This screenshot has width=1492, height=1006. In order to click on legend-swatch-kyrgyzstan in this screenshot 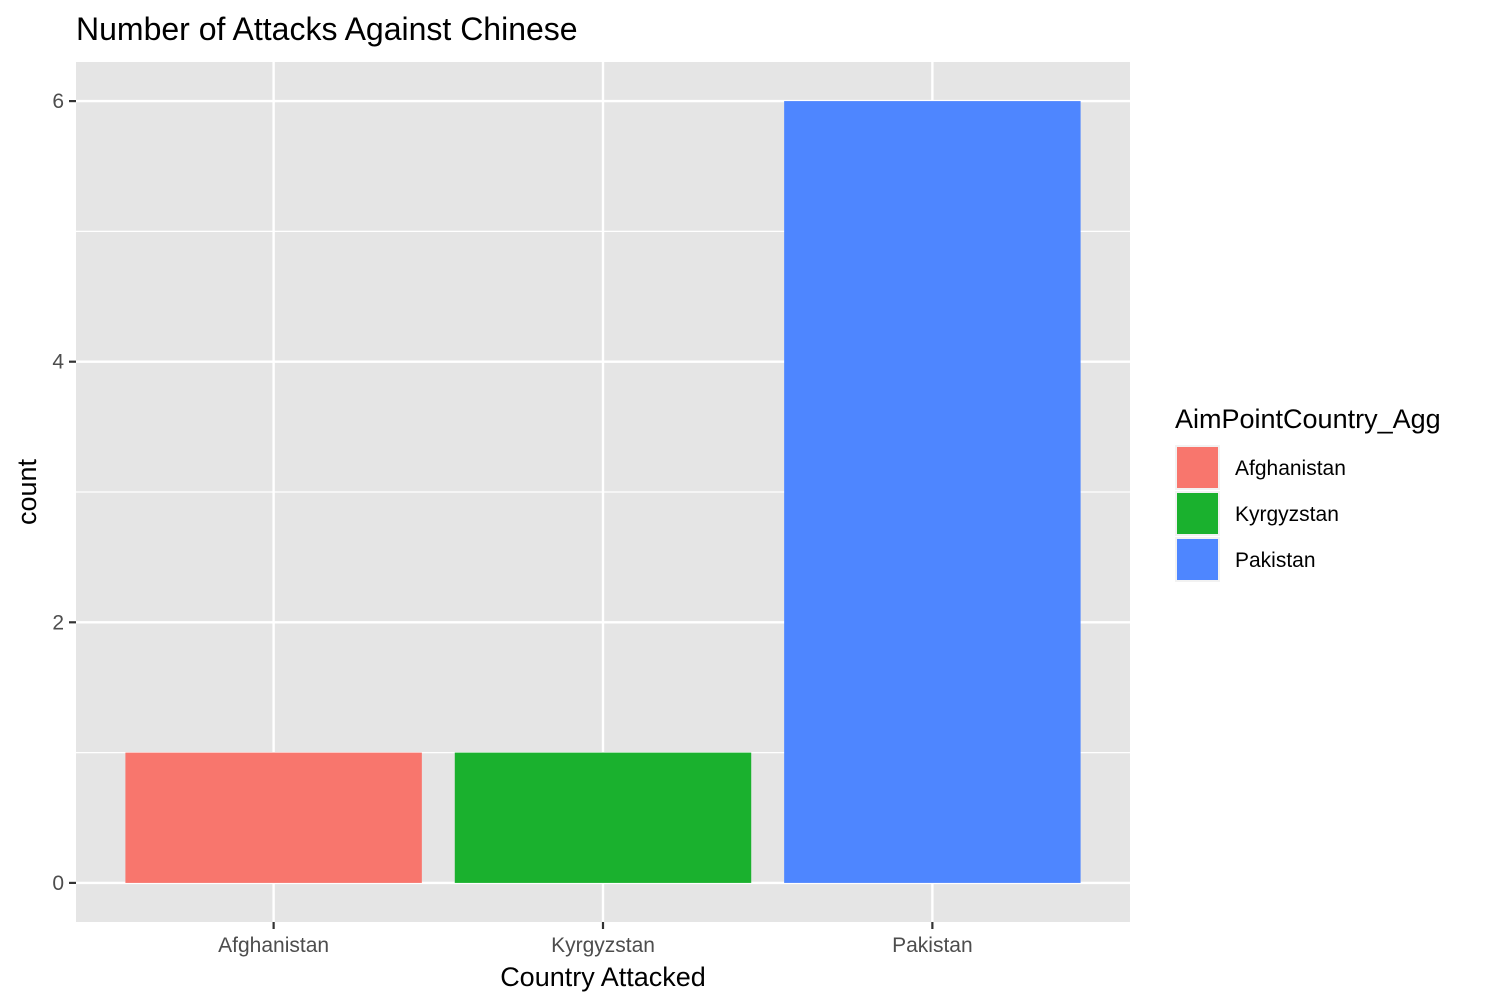, I will do `click(1197, 513)`.